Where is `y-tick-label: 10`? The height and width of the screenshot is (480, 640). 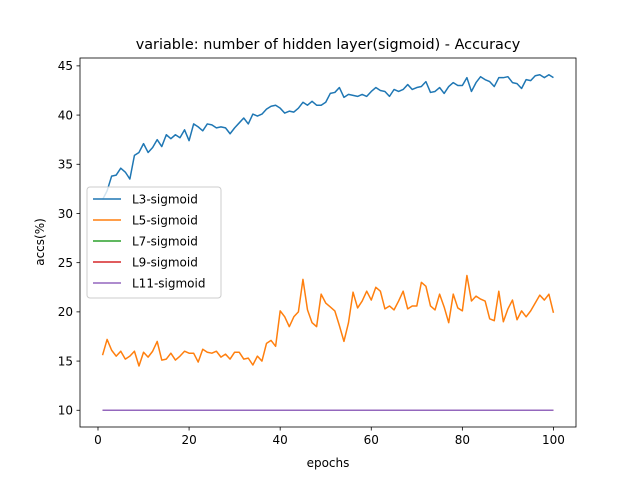
y-tick-label: 10 is located at coordinates (65, 411).